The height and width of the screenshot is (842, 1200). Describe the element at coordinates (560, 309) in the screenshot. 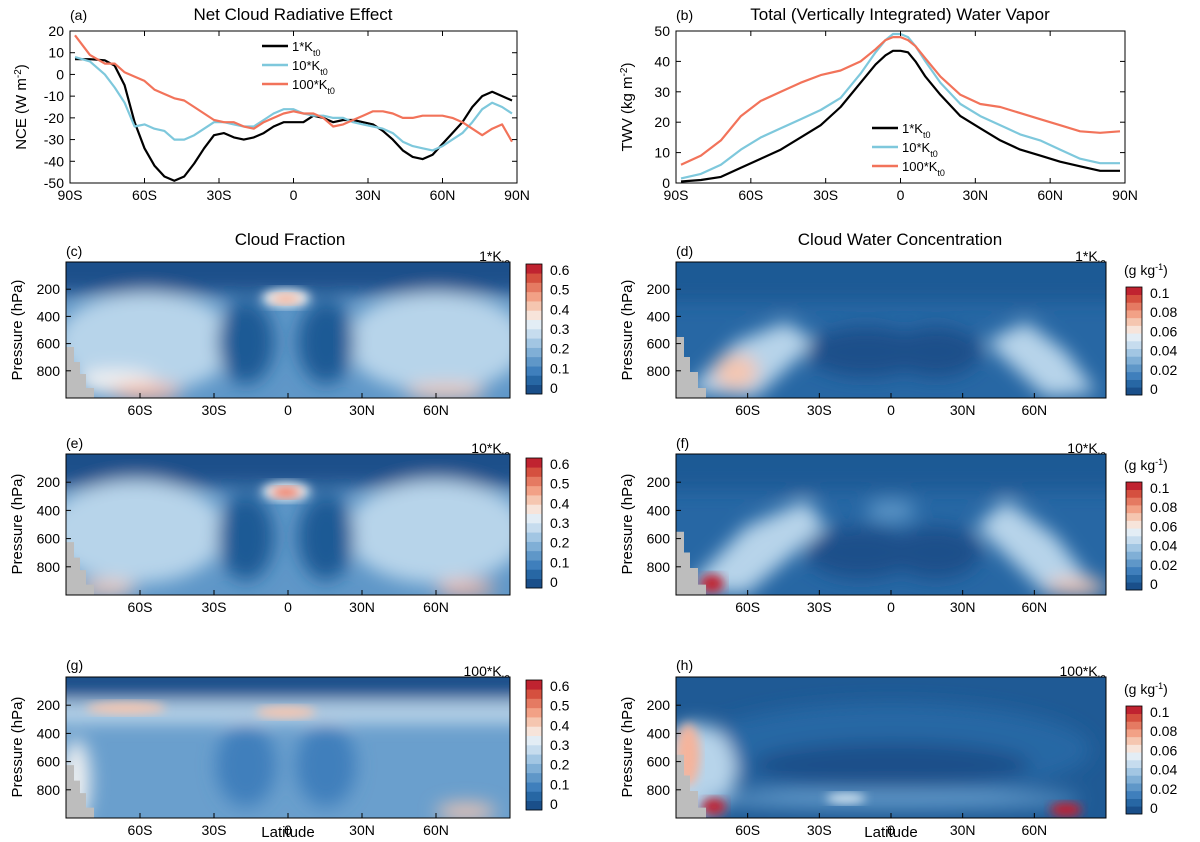

I see `colorbar-label: 0.4` at that location.